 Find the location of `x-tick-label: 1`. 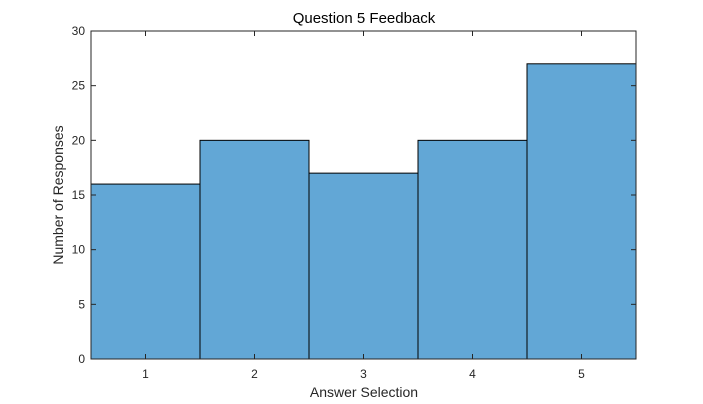

x-tick-label: 1 is located at coordinates (145, 374).